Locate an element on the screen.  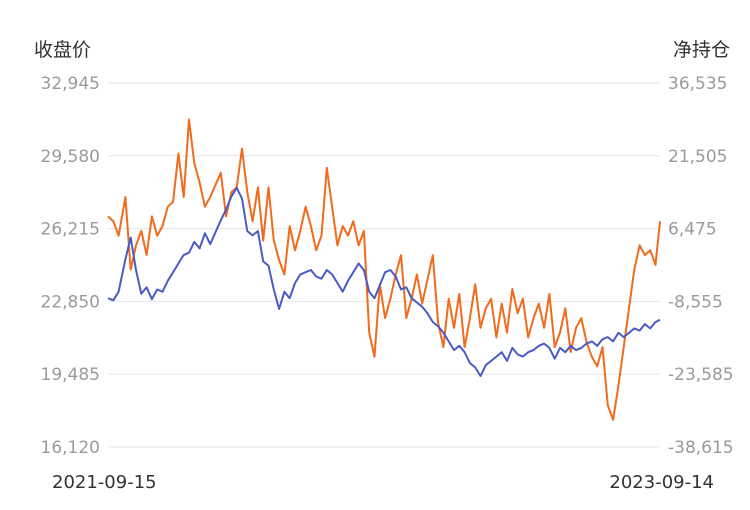
y-left-ticks: 32,945 29,580 26,215 22,850 19,485 16,120 is located at coordinates (70, 266).